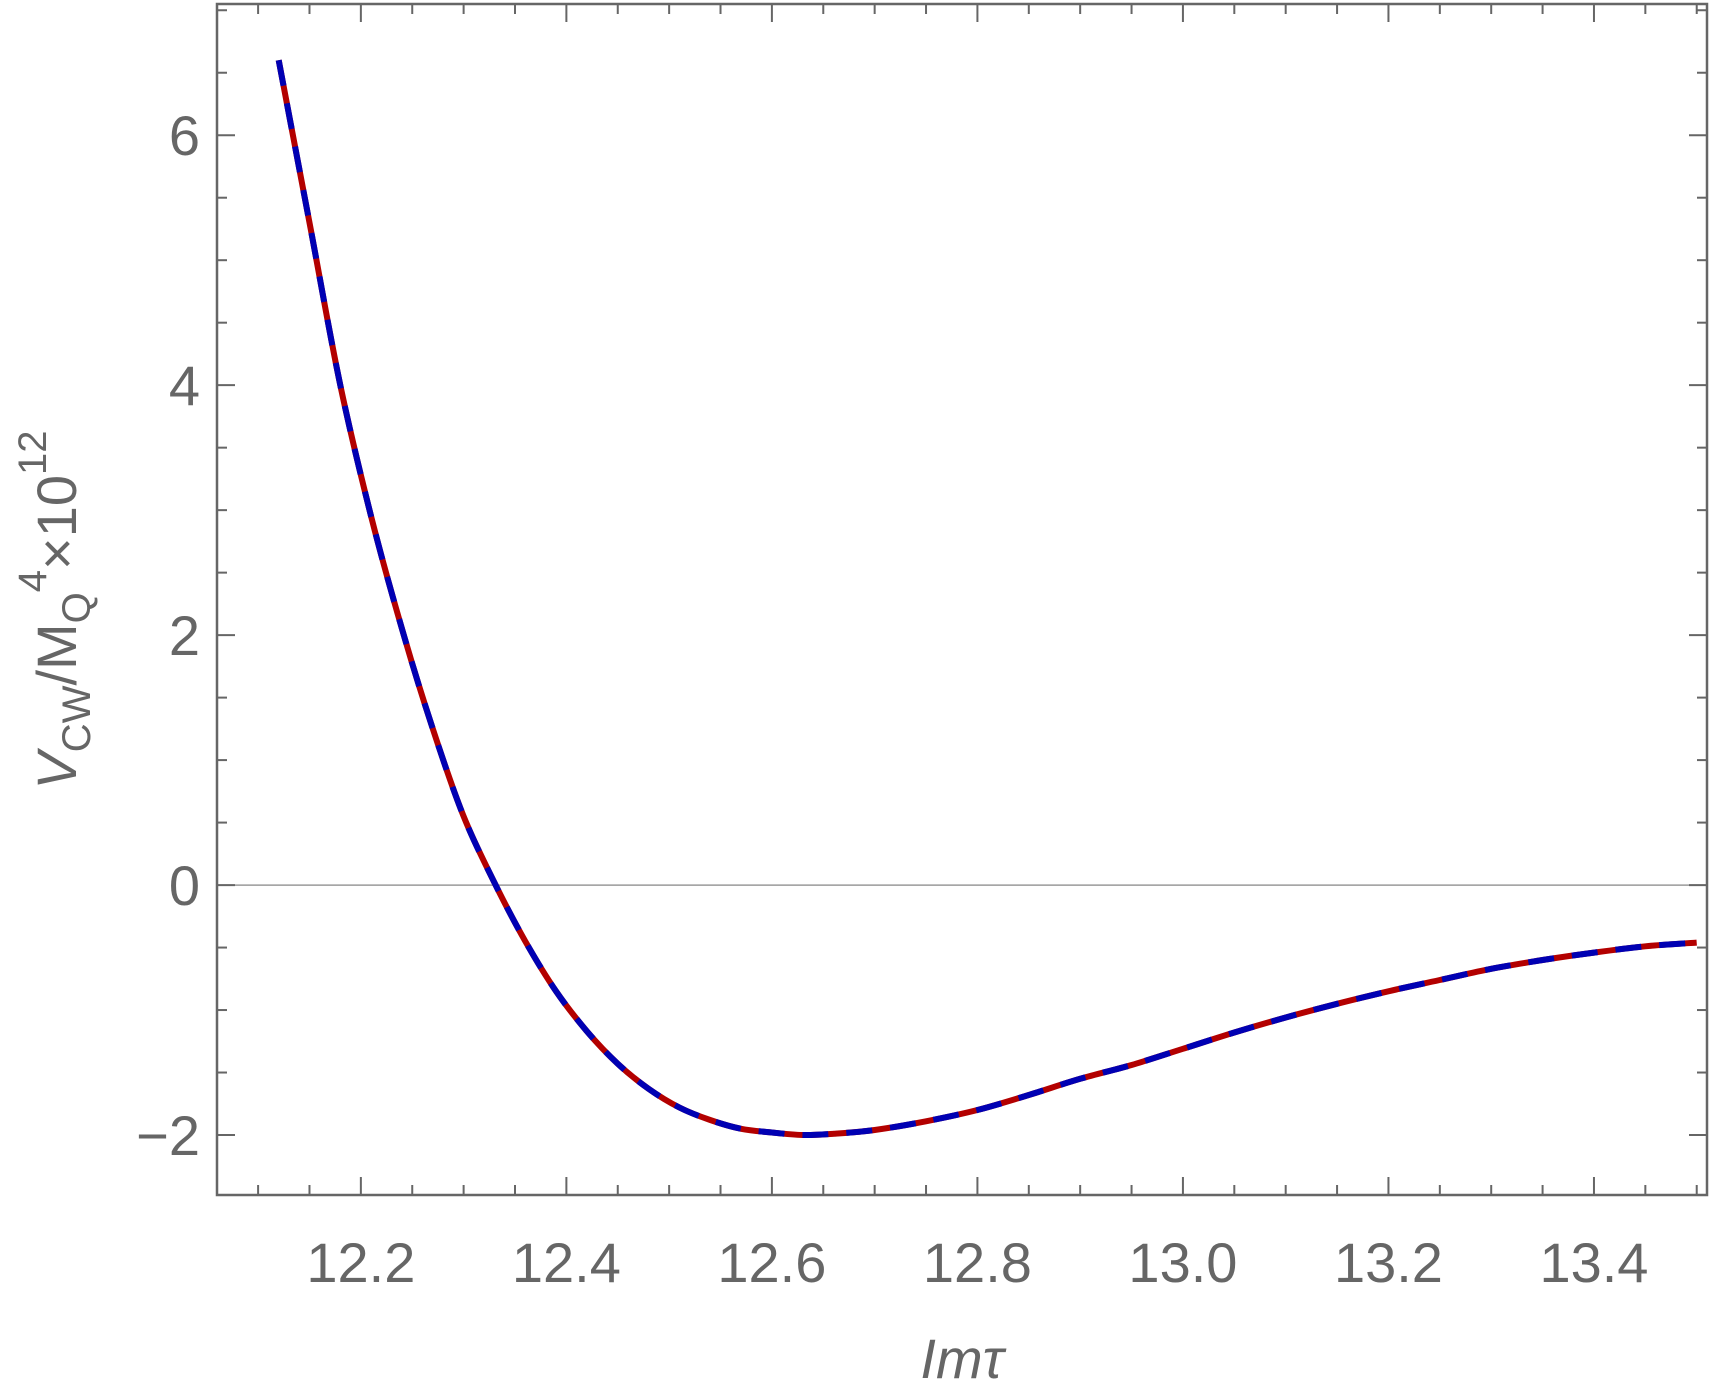  Describe the element at coordinates (168, 1135) in the screenshot. I see `y-tick-label: −2` at that location.